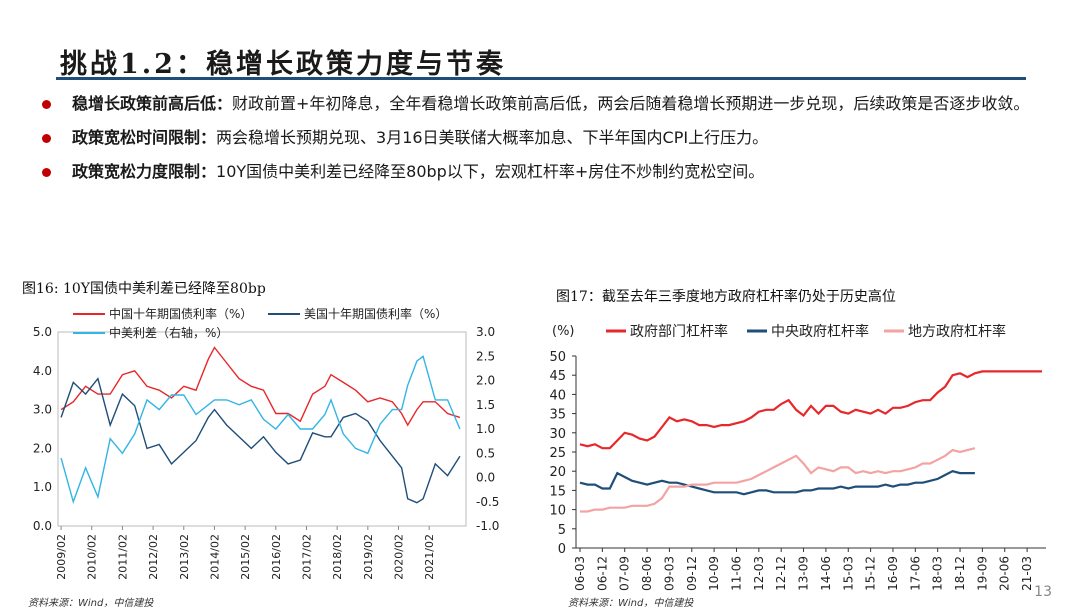 Image resolution: width=1080 pixels, height=609 pixels. Describe the element at coordinates (283, 64) in the screenshot. I see `slide-title: 挑战1.2：稳增长政策力度与节奏` at that location.